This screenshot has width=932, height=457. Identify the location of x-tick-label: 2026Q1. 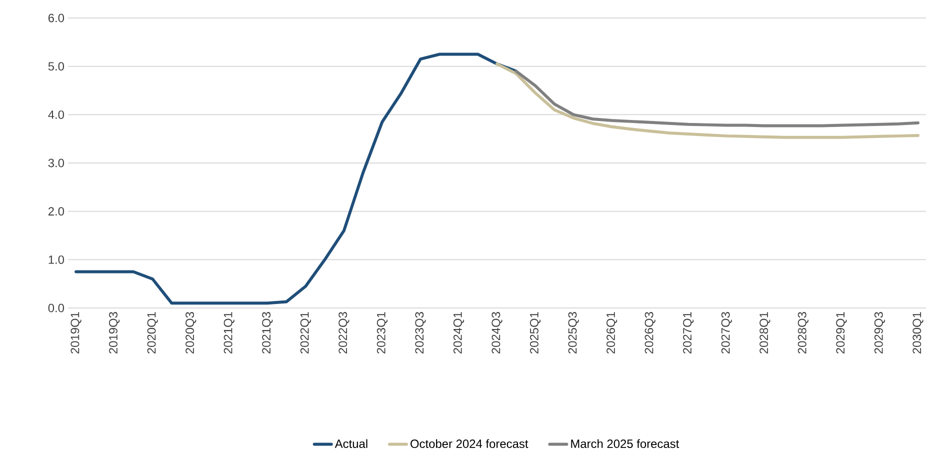
(612, 333).